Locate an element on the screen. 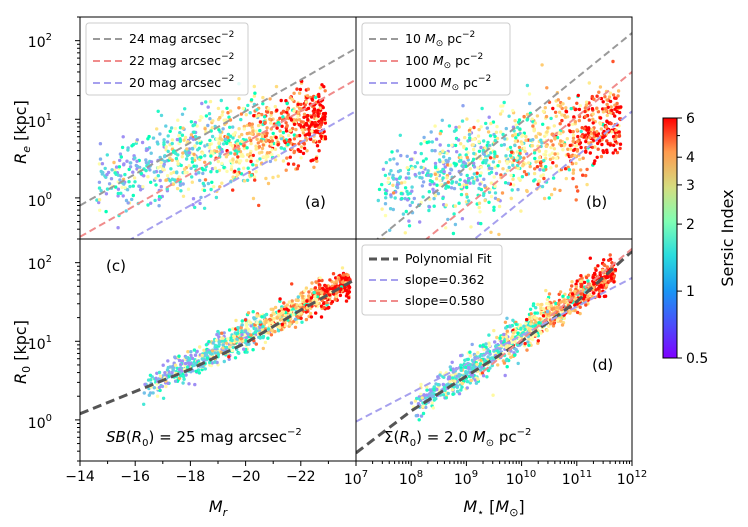  legend-d: Polynomial Fit slope=0.362 slope=0.580 is located at coordinates (432, 280).